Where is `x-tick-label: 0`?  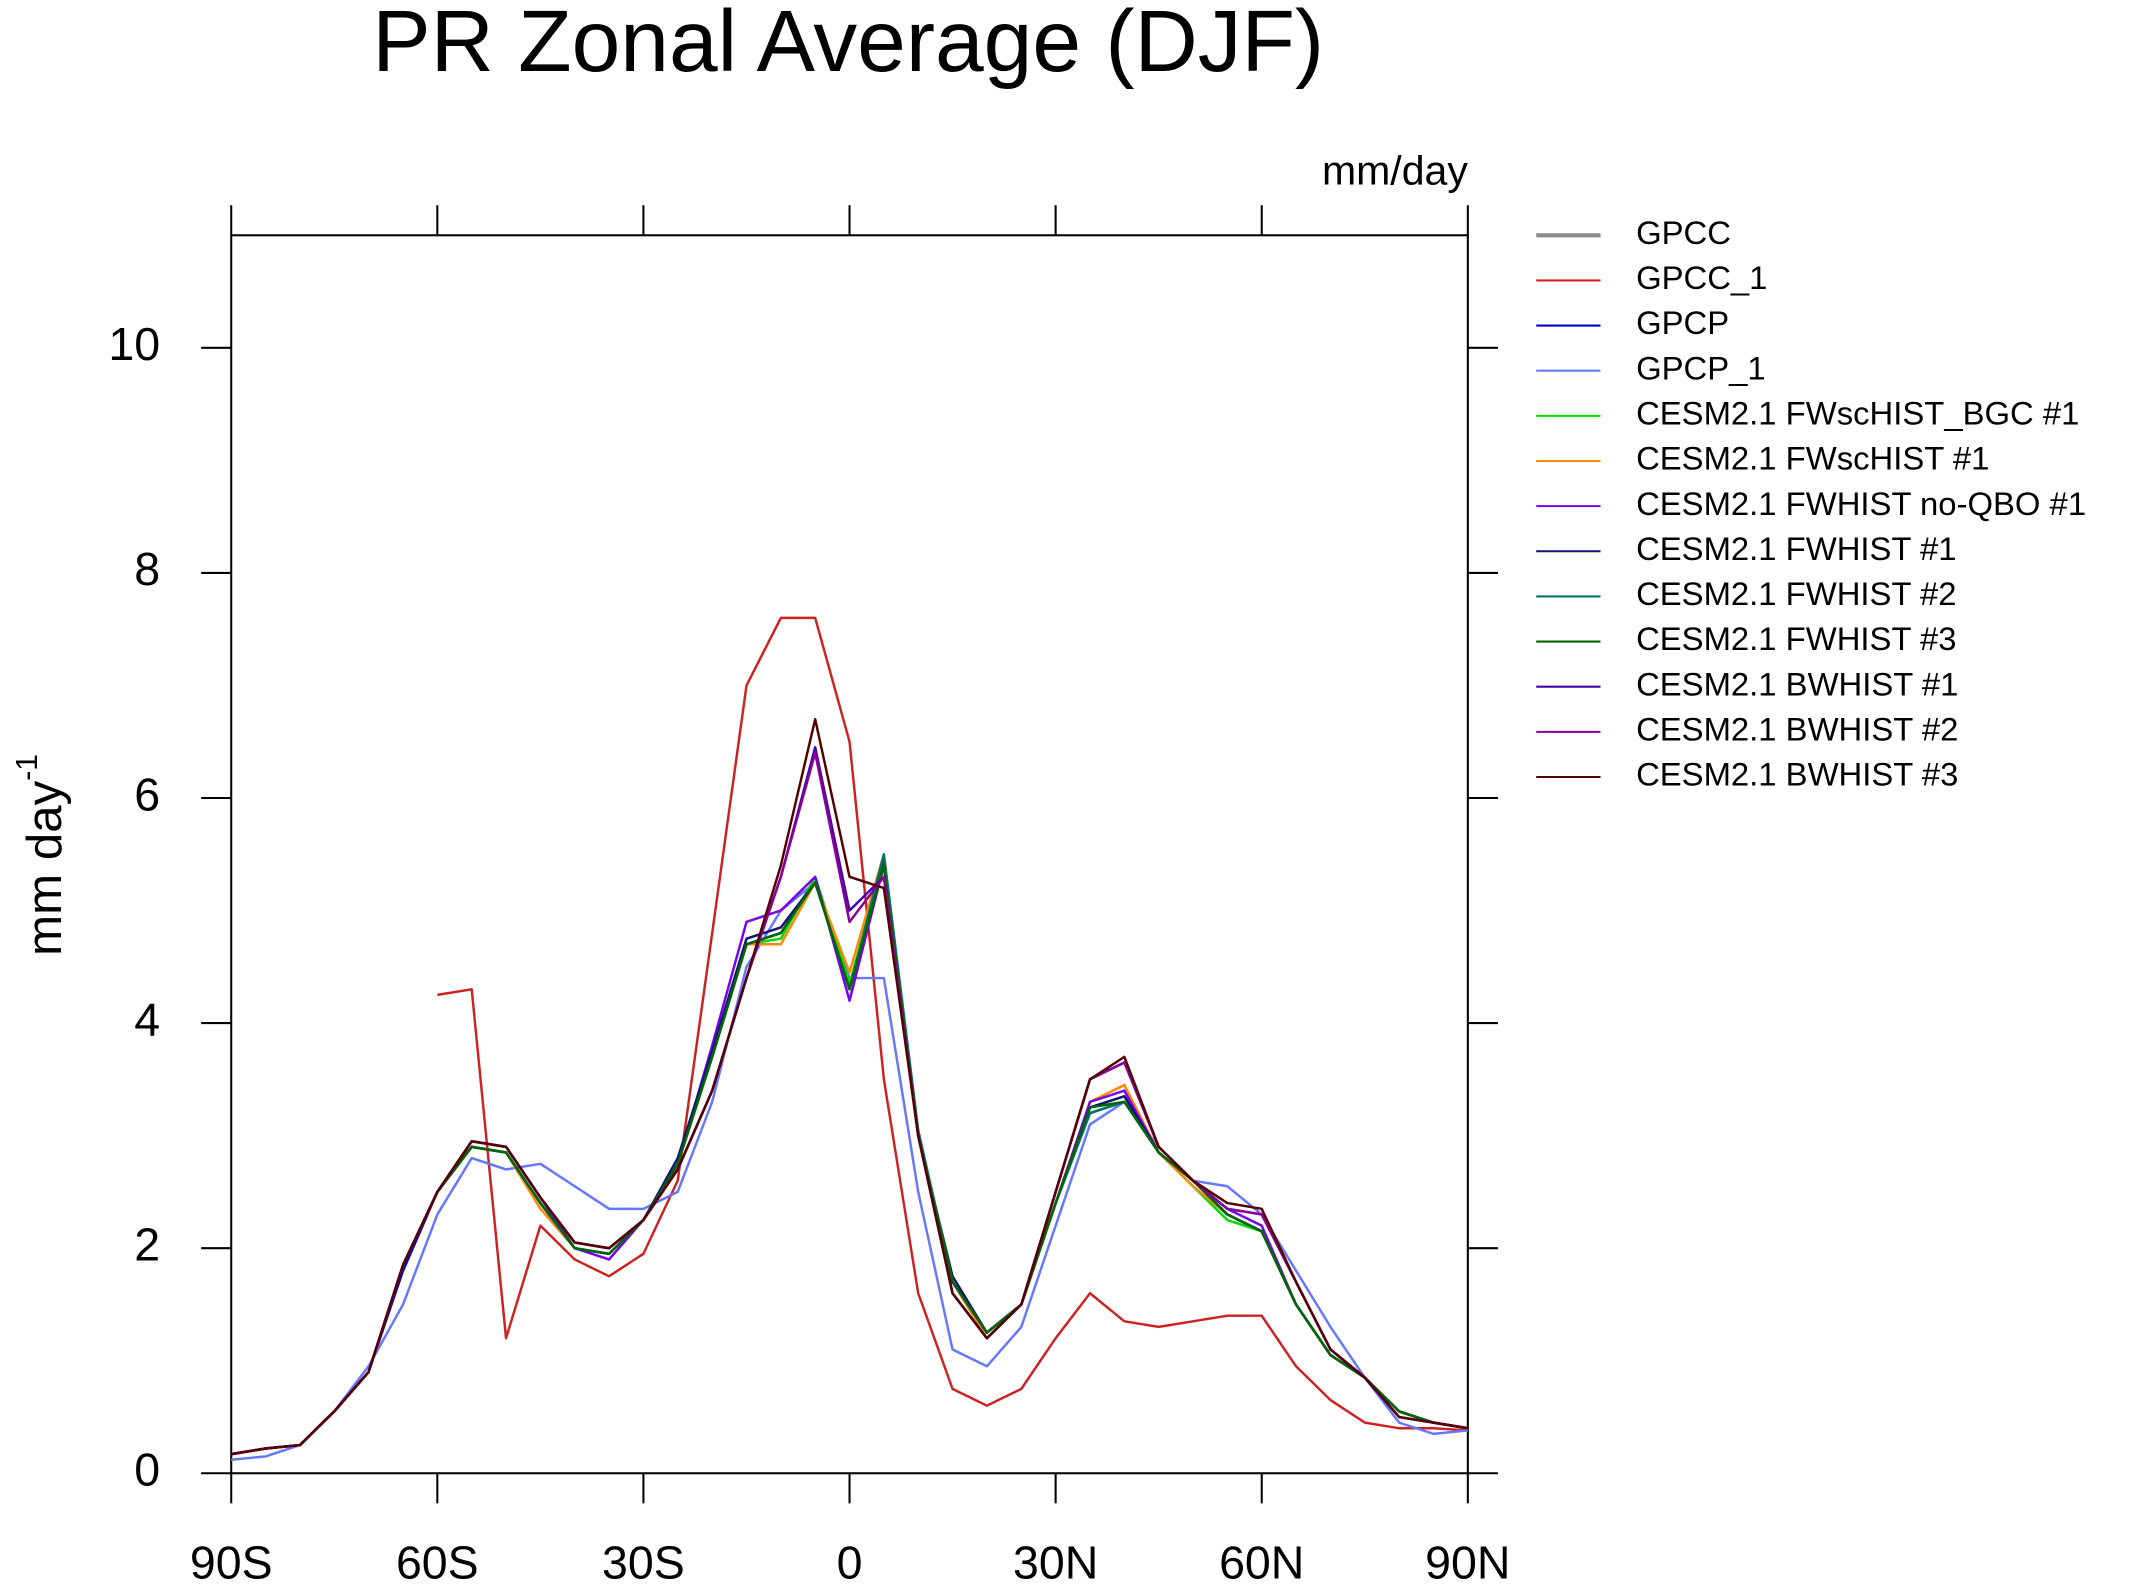
x-tick-label: 0 is located at coordinates (850, 1563).